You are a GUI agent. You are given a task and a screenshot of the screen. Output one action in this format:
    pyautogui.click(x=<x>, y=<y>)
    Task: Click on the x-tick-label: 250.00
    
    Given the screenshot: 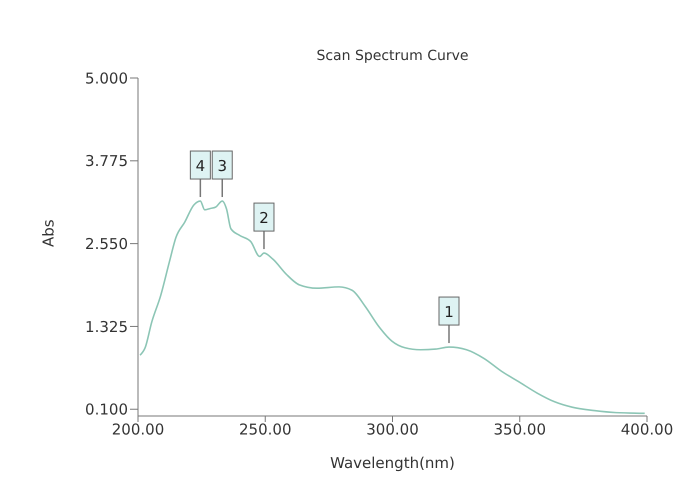 What is the action you would take?
    pyautogui.click(x=265, y=429)
    